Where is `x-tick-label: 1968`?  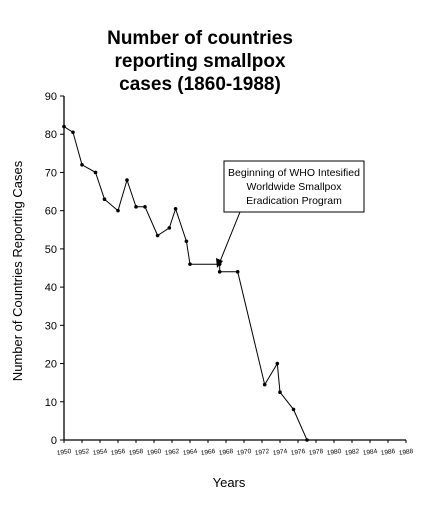 x-tick-label: 1968 is located at coordinates (226, 452).